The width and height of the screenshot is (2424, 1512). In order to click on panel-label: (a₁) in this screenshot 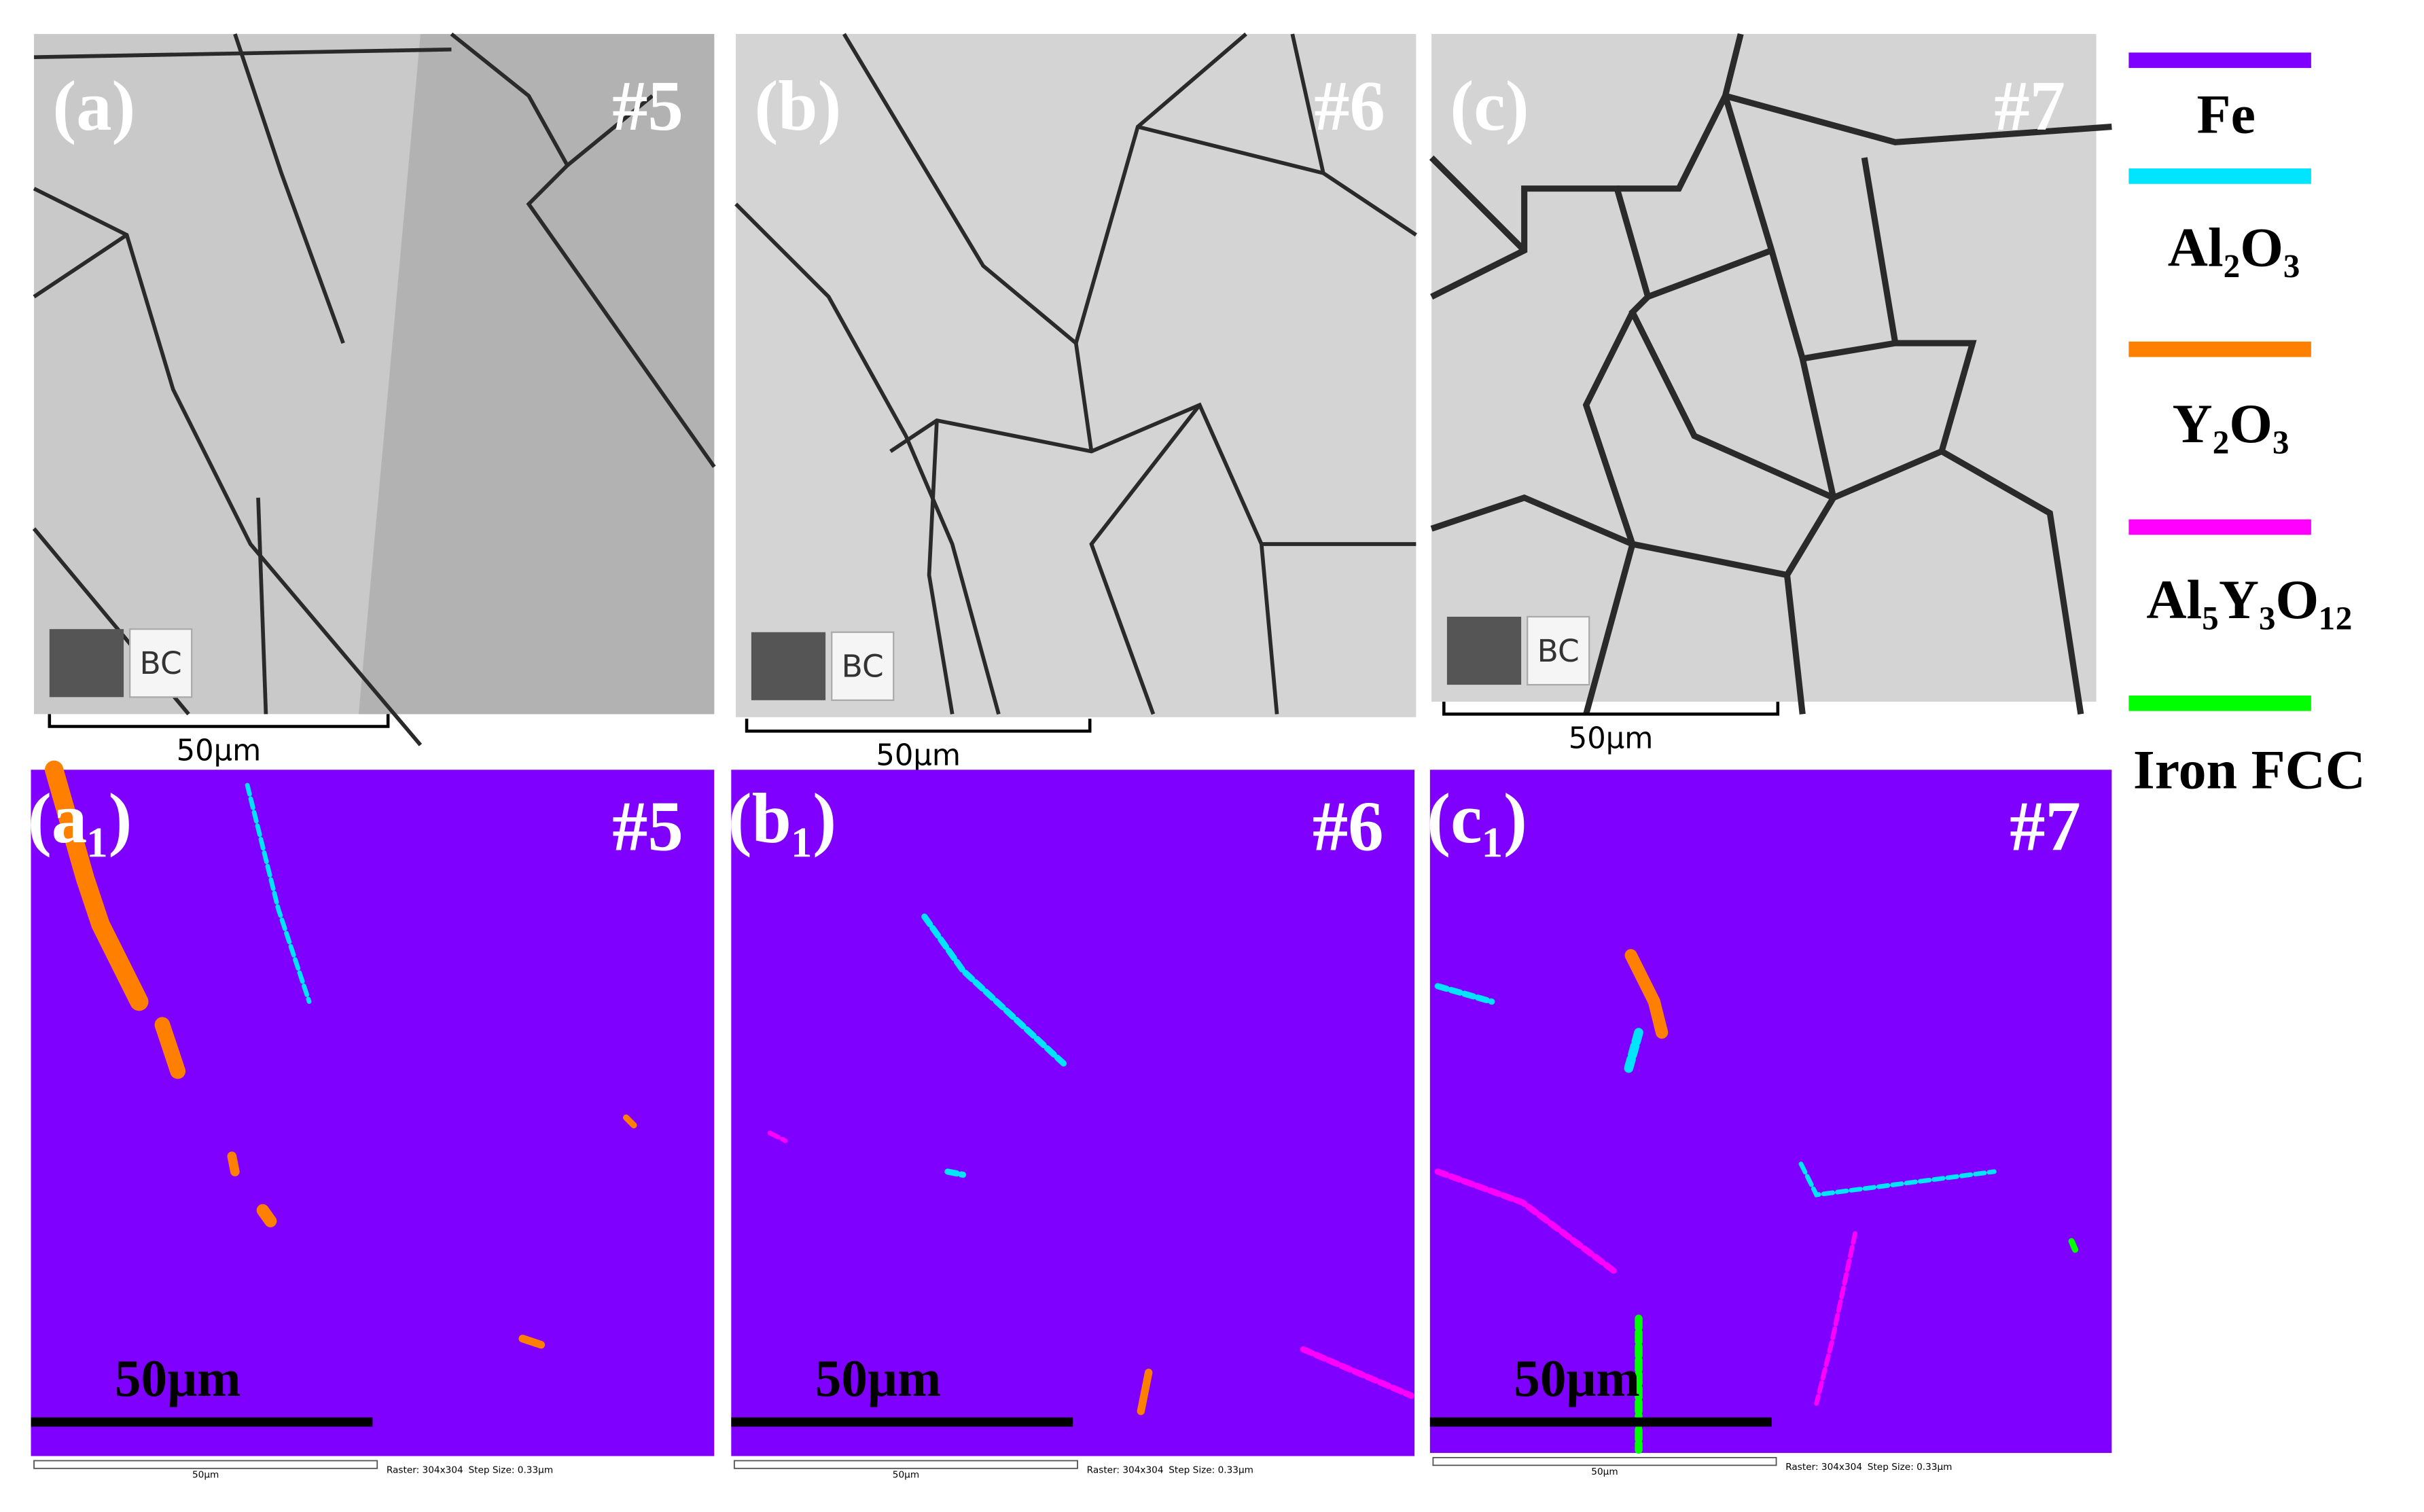, I will do `click(80, 818)`.